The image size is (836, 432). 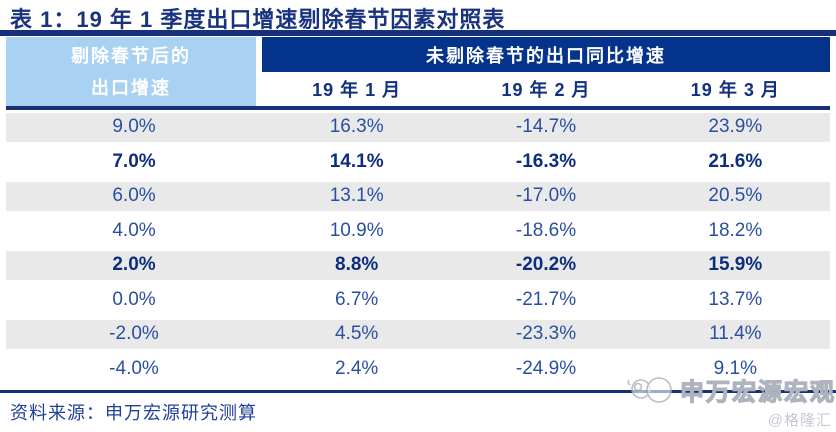 What do you see at coordinates (418, 108) in the screenshot?
I see `header-divider` at bounding box center [418, 108].